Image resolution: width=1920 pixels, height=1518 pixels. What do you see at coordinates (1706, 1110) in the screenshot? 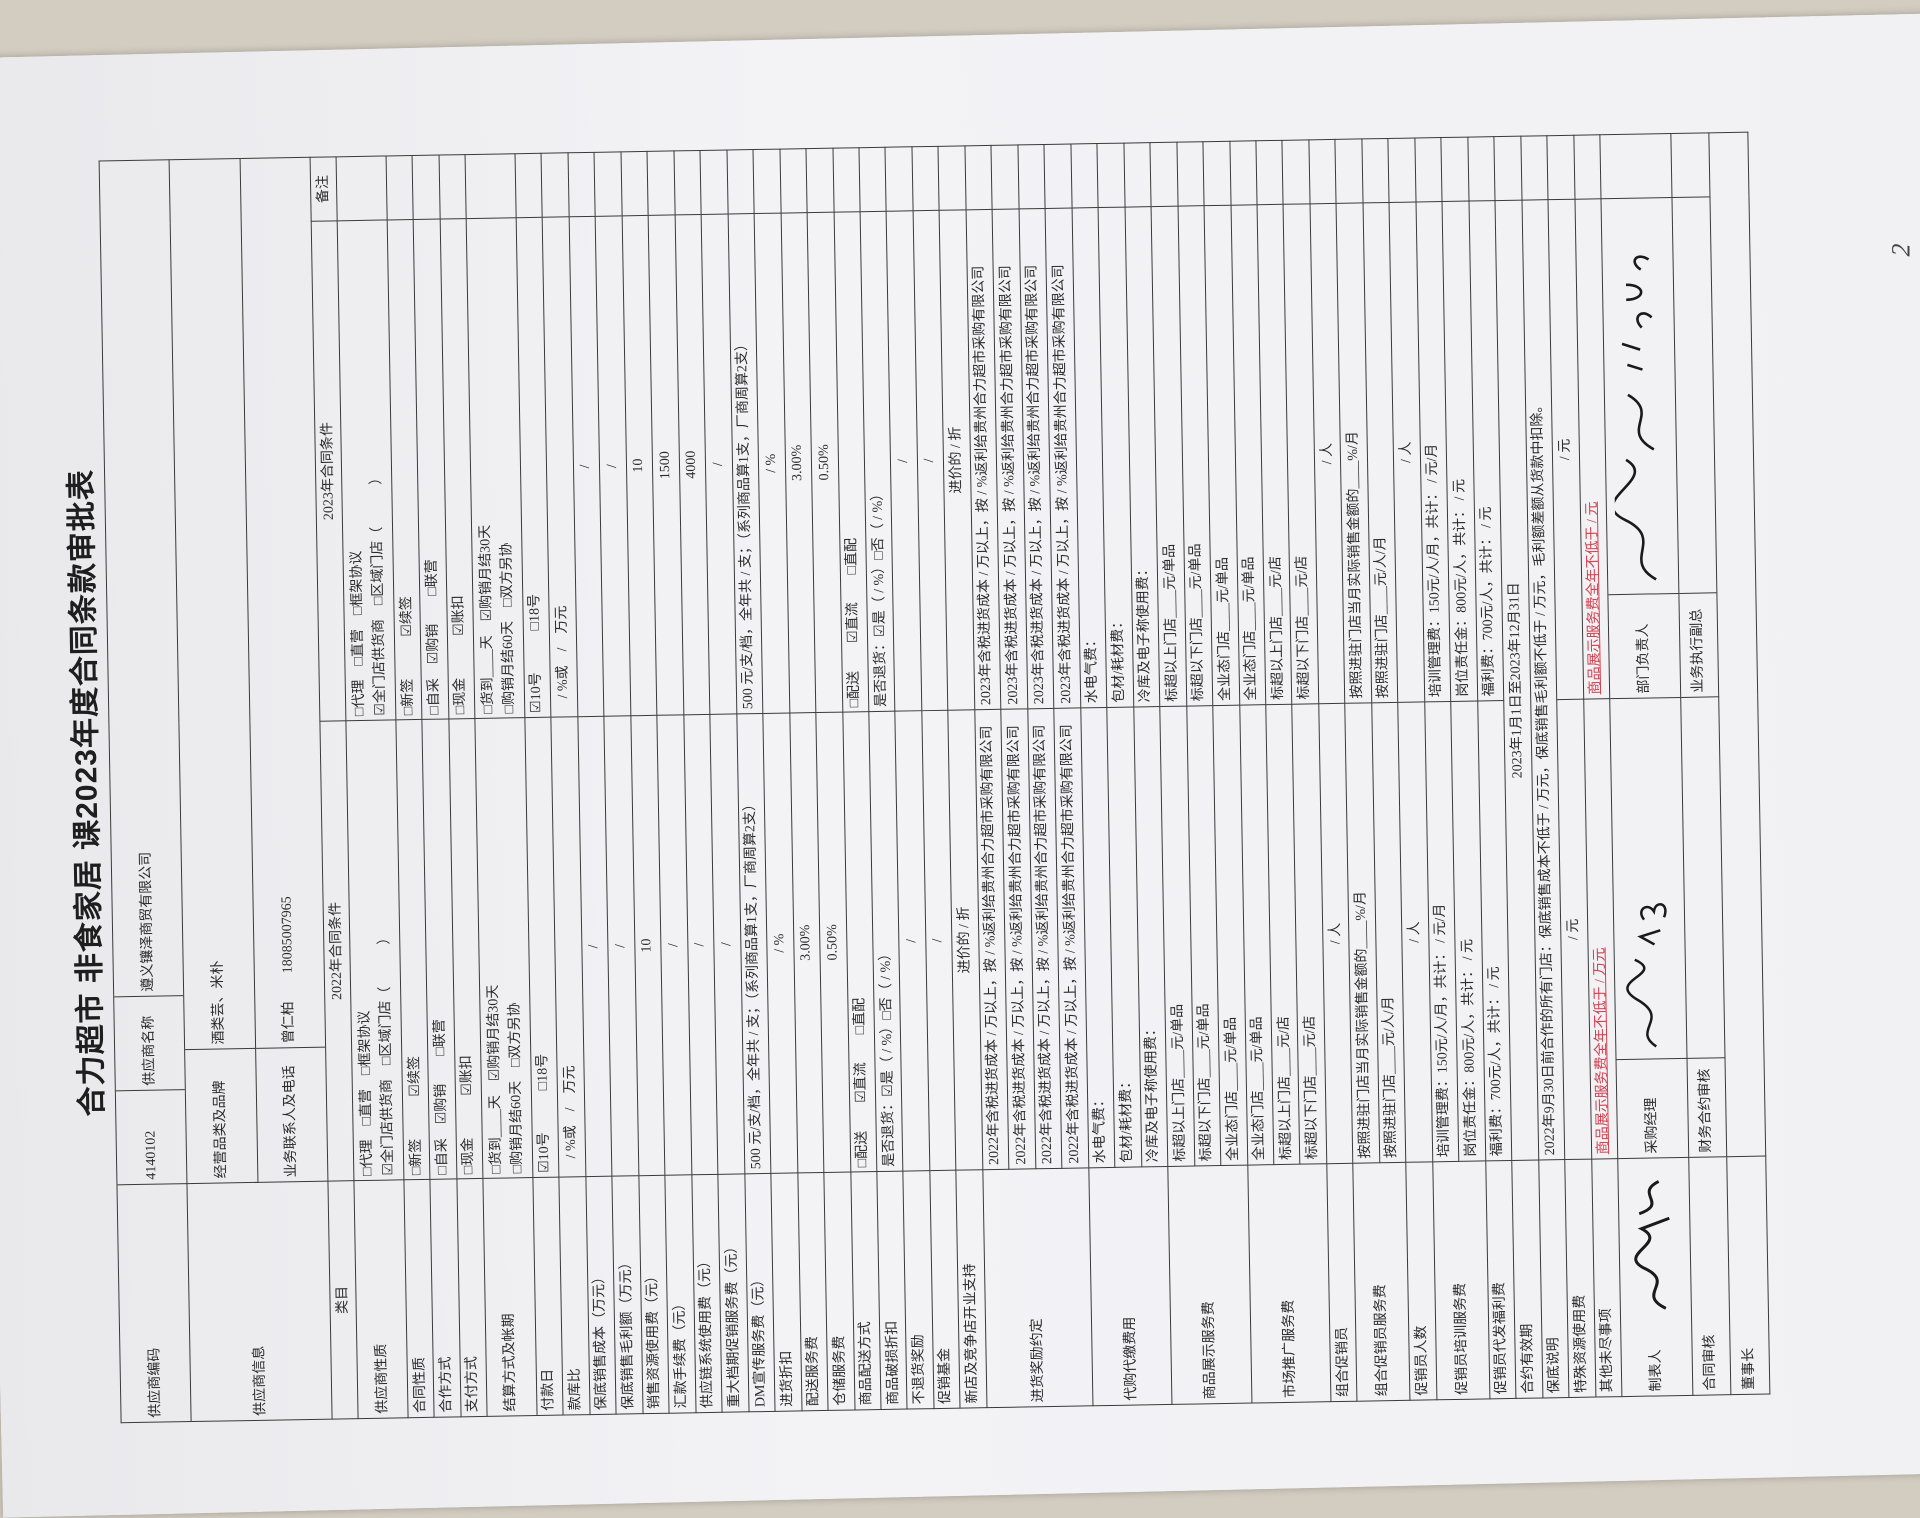
I see `finance-review-label: 财务合约审核` at bounding box center [1706, 1110].